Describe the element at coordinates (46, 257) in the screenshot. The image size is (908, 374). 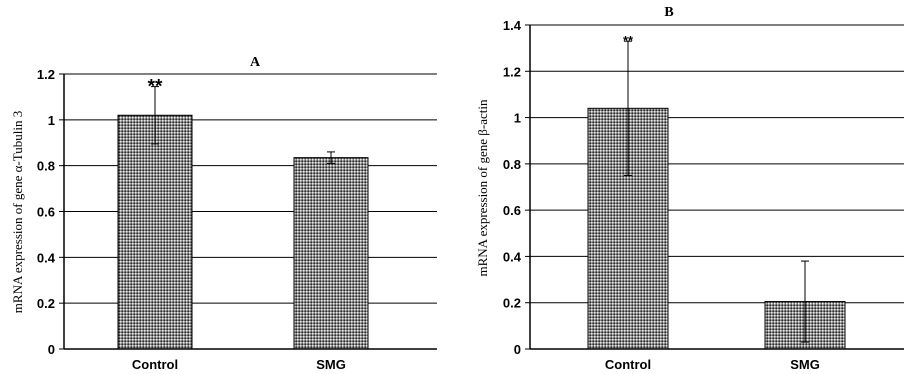
I see `chart-a-y-tick-label: 0.4` at that location.